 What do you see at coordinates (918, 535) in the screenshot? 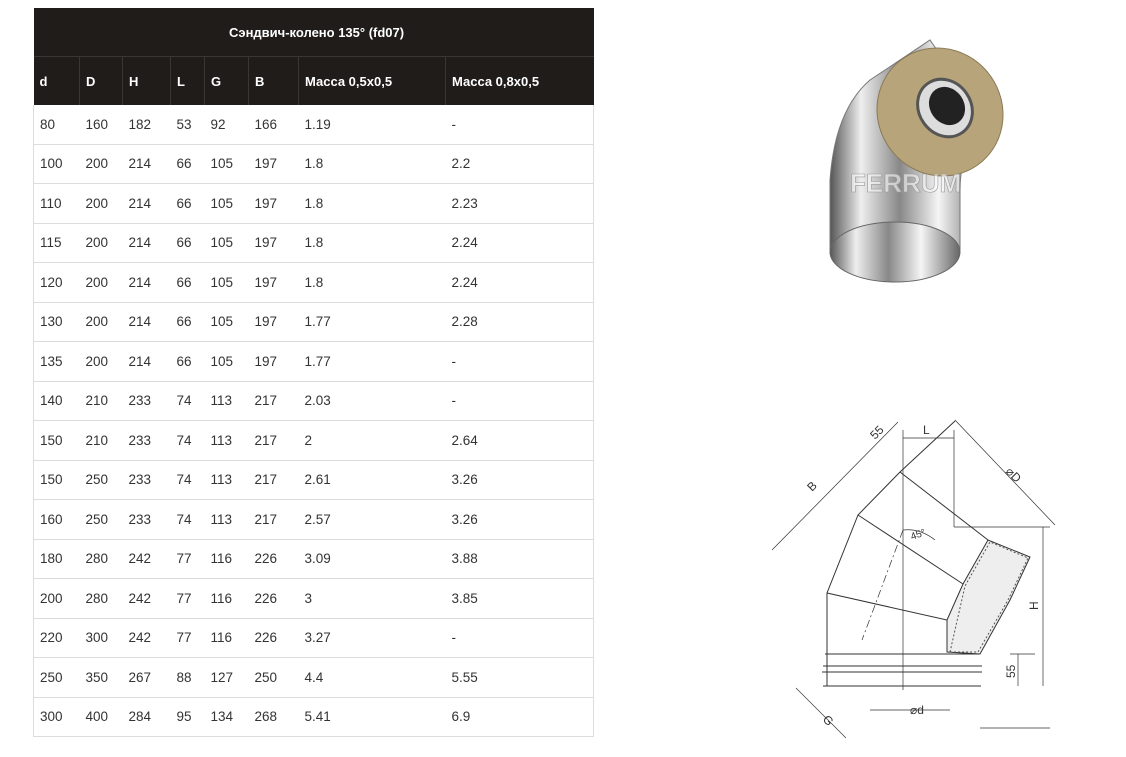
I see `label-angle: 45°` at bounding box center [918, 535].